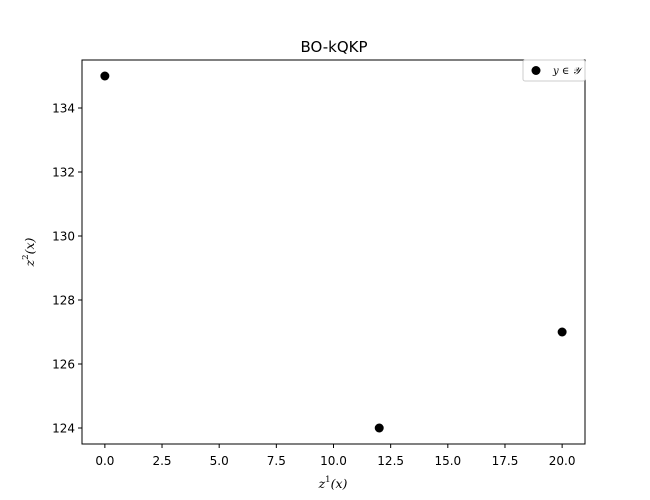 This screenshot has height=500, width=650. What do you see at coordinates (63, 109) in the screenshot?
I see `y-tick-label: 134` at bounding box center [63, 109].